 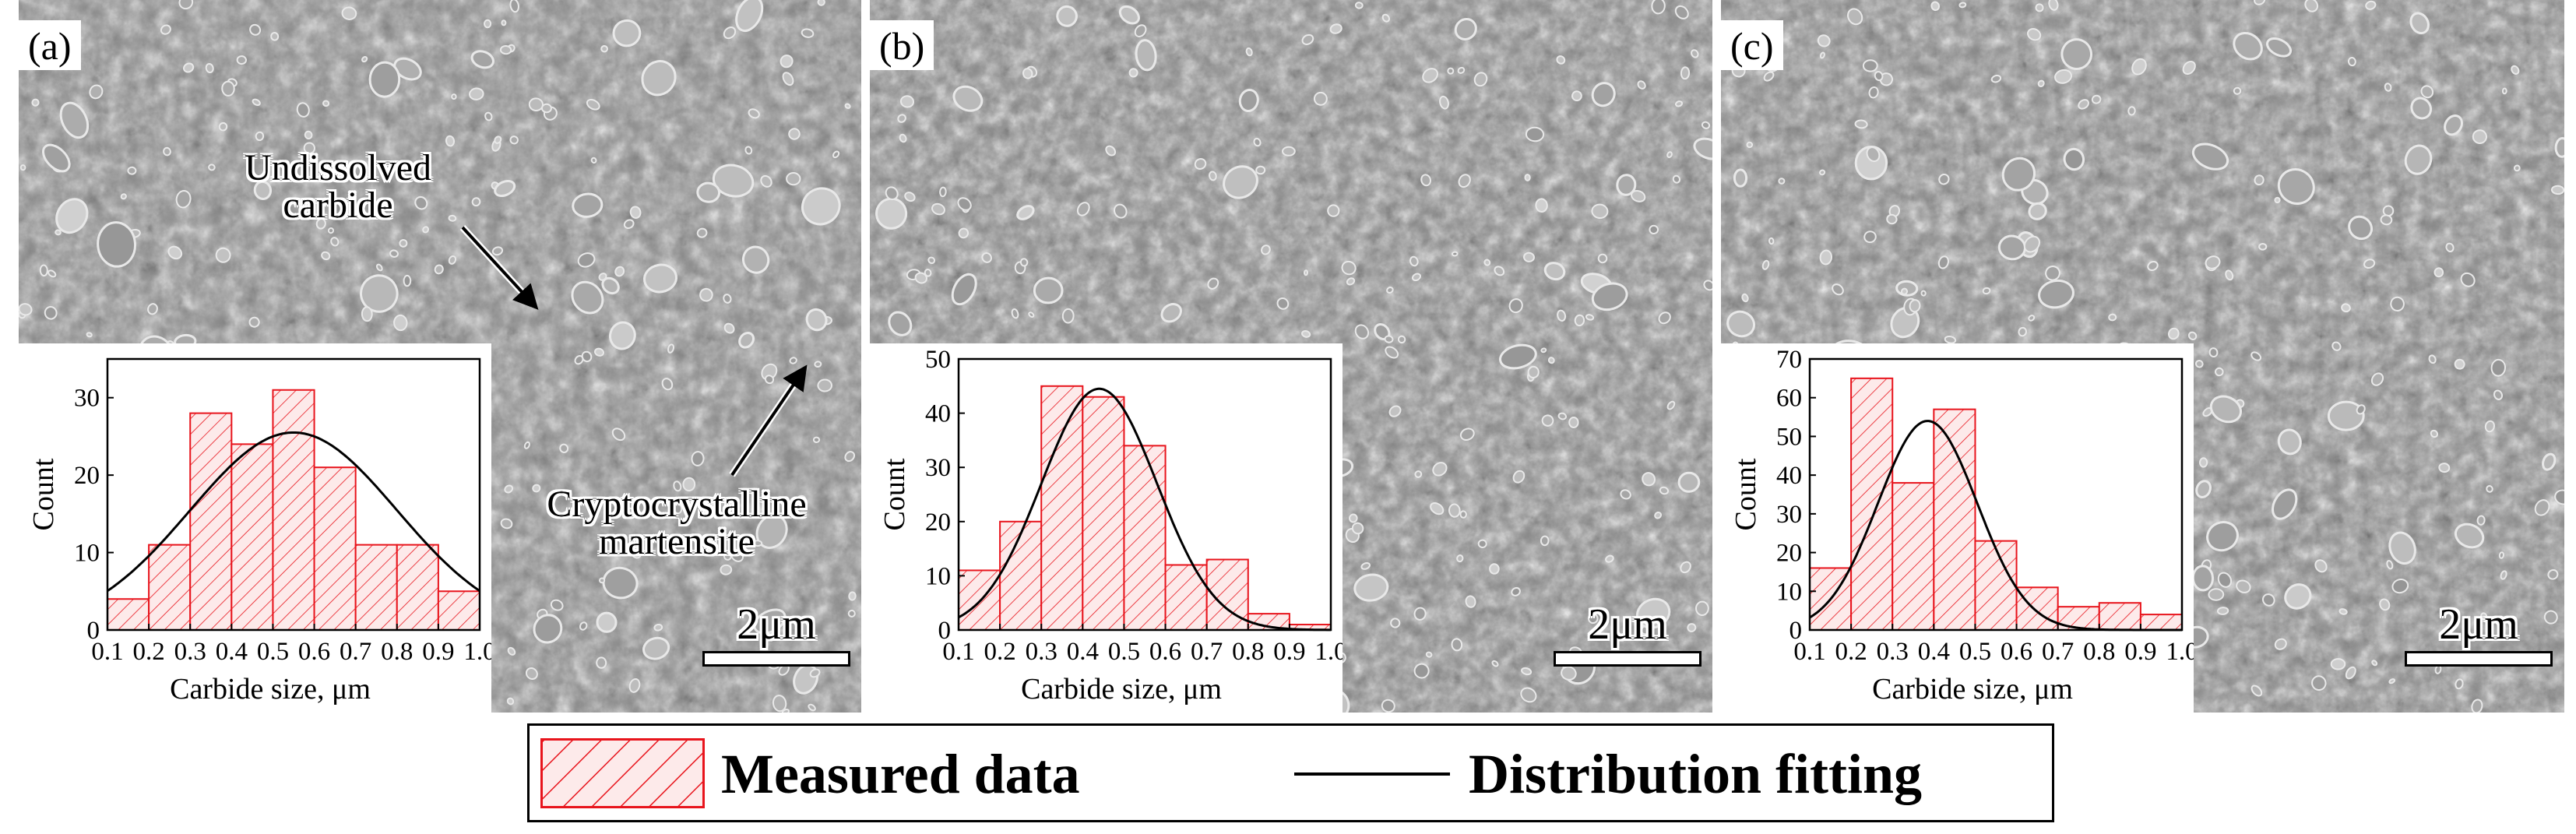 What do you see at coordinates (107, 652) in the screenshot?
I see `x-tick-label: 0.1` at bounding box center [107, 652].